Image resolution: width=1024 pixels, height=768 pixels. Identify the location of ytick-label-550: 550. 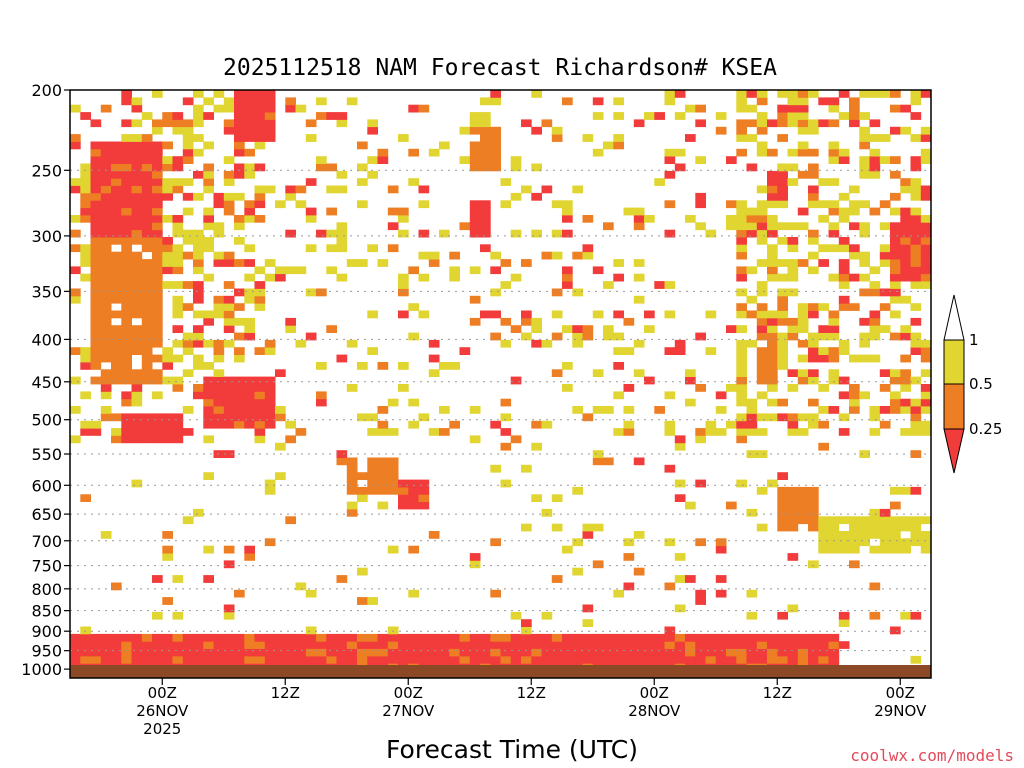
(46, 454).